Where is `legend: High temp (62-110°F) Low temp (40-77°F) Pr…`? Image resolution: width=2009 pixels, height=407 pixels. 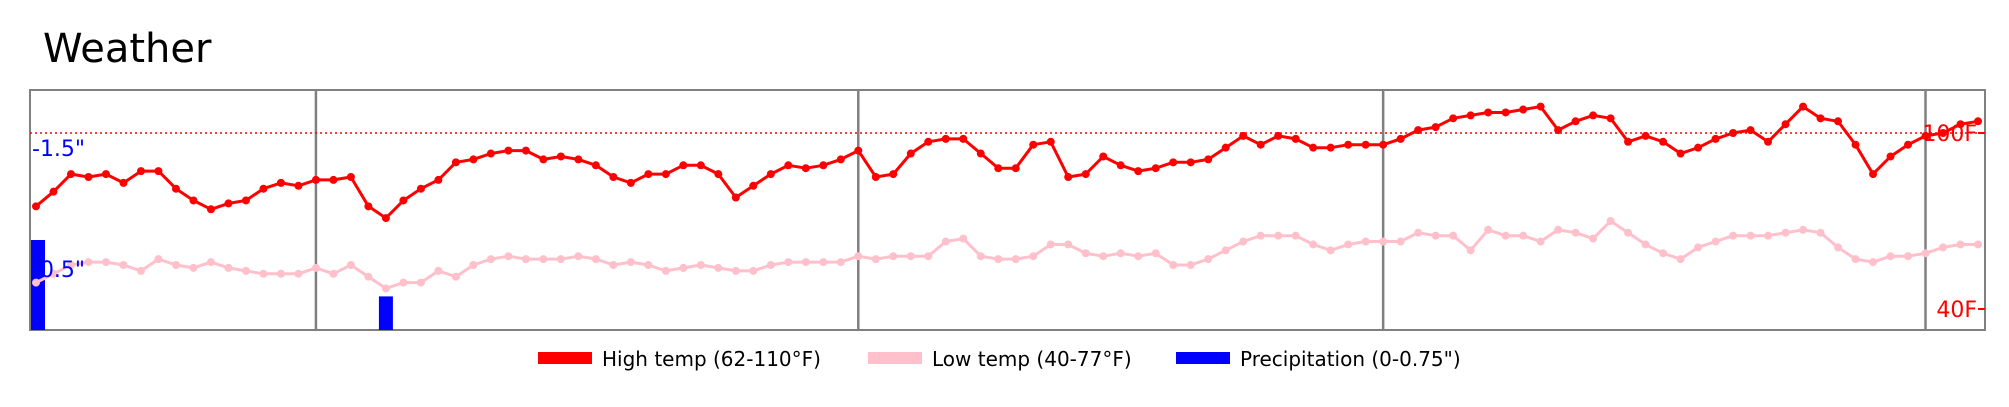 legend: High temp (62-110°F) Low temp (40-77°F) Pr… is located at coordinates (999, 359).